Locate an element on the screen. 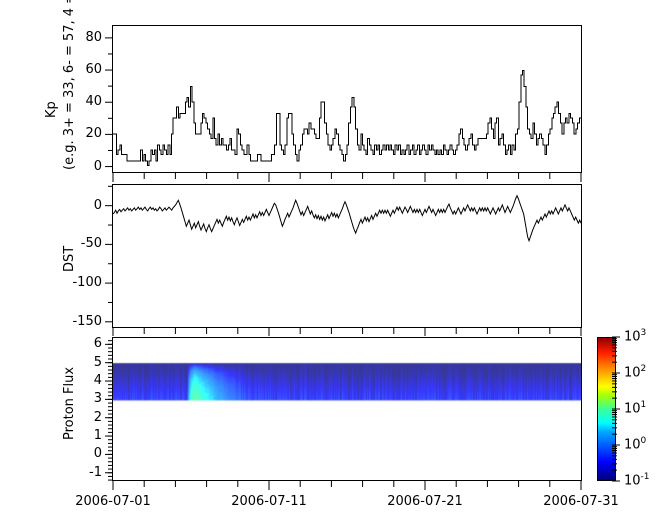 The height and width of the screenshot is (523, 665). dst-line is located at coordinates (347, 218).